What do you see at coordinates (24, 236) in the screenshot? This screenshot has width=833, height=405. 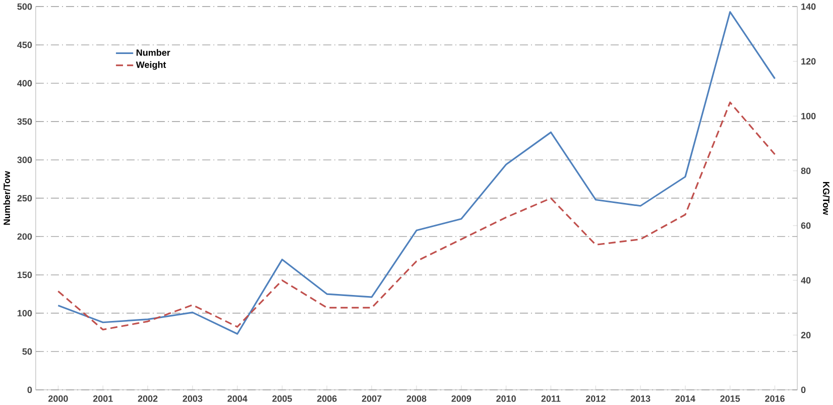 I see `y-tick-label: 200` at bounding box center [24, 236].